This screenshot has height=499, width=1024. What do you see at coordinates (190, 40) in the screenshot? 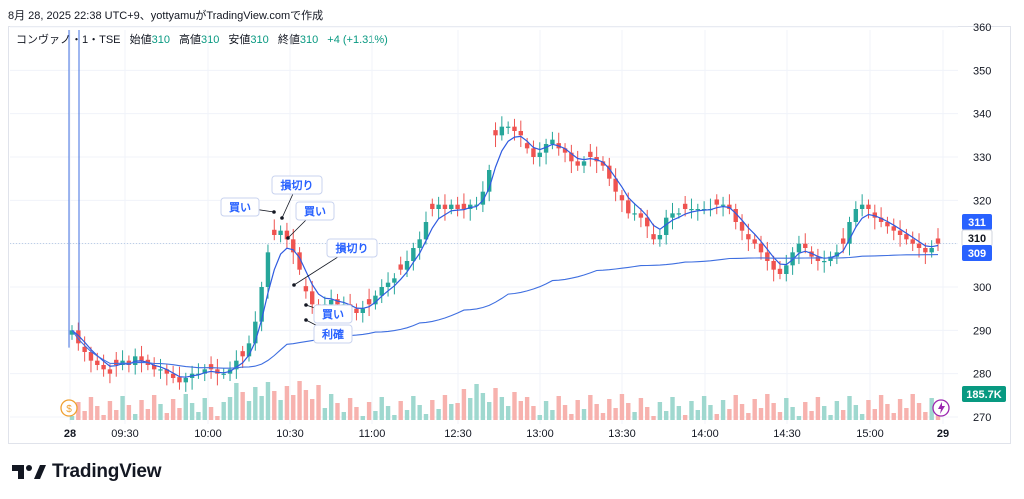
I see `high-label: 高値` at bounding box center [190, 40].